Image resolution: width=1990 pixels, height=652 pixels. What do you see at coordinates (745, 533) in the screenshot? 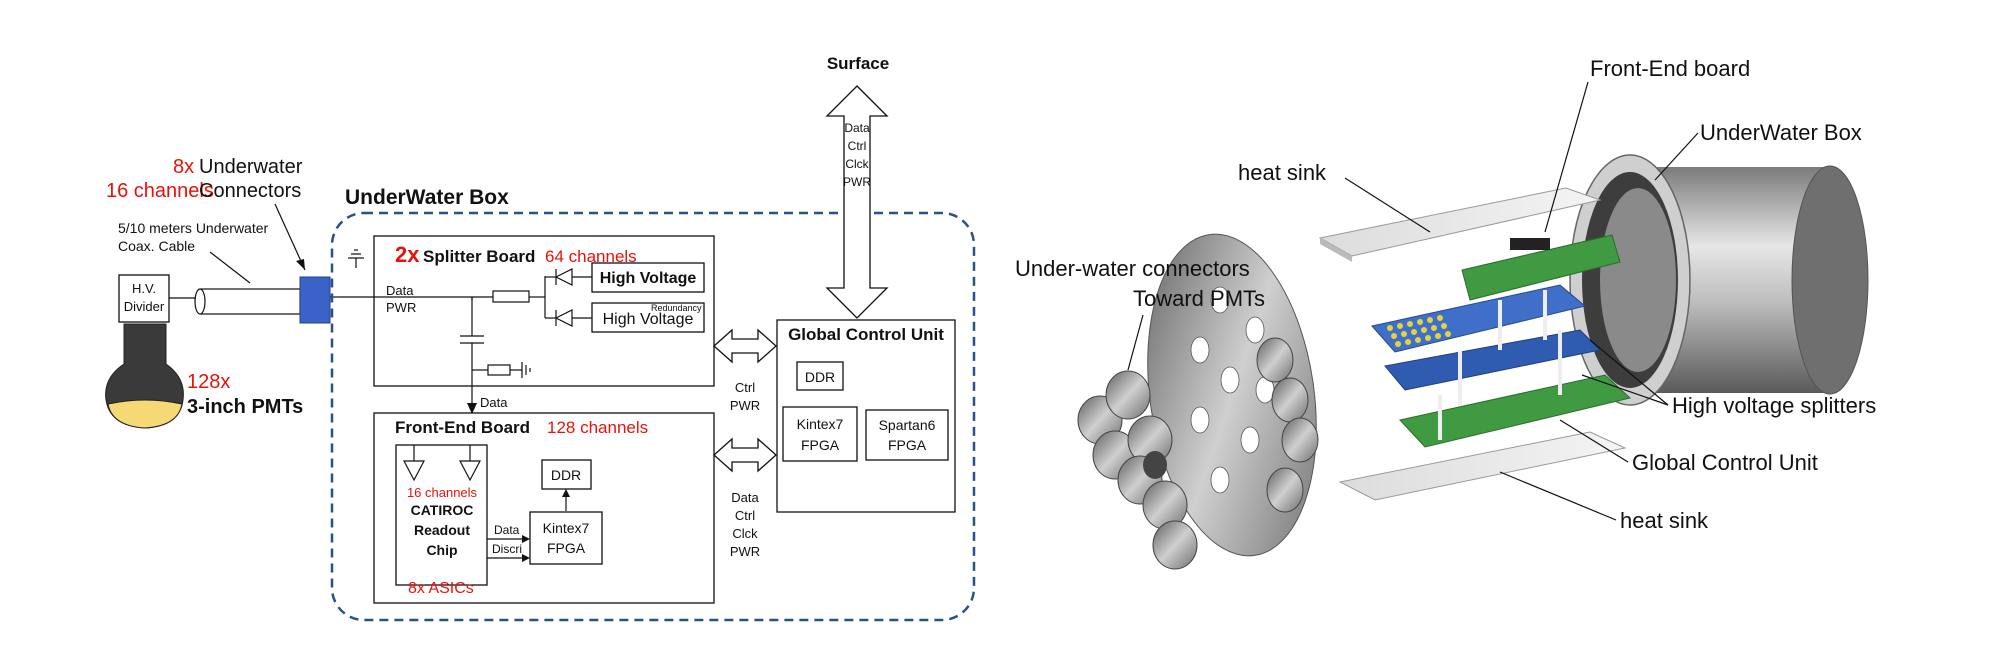
I see `link2-label-3: Clck` at bounding box center [745, 533].